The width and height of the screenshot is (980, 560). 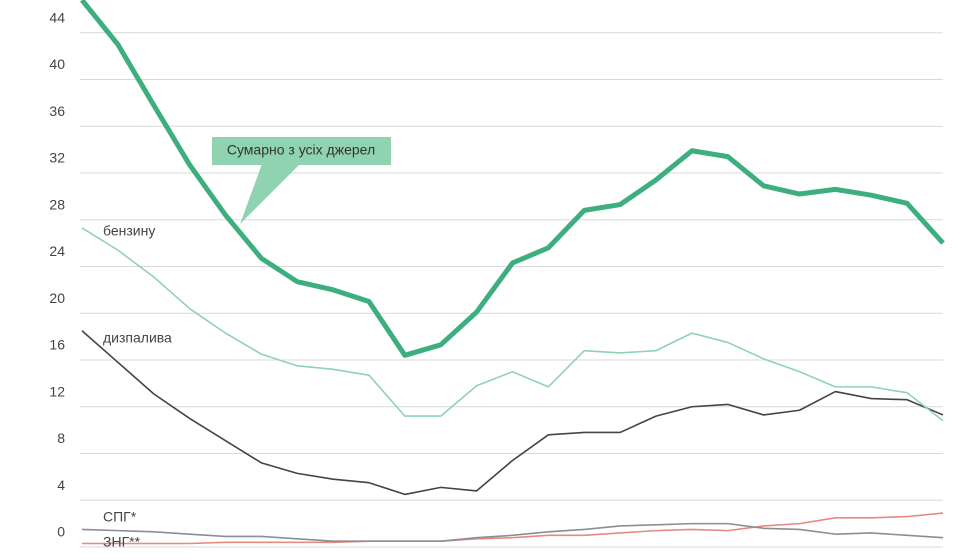 What do you see at coordinates (61, 485) in the screenshot?
I see `y-tick-label: 4` at bounding box center [61, 485].